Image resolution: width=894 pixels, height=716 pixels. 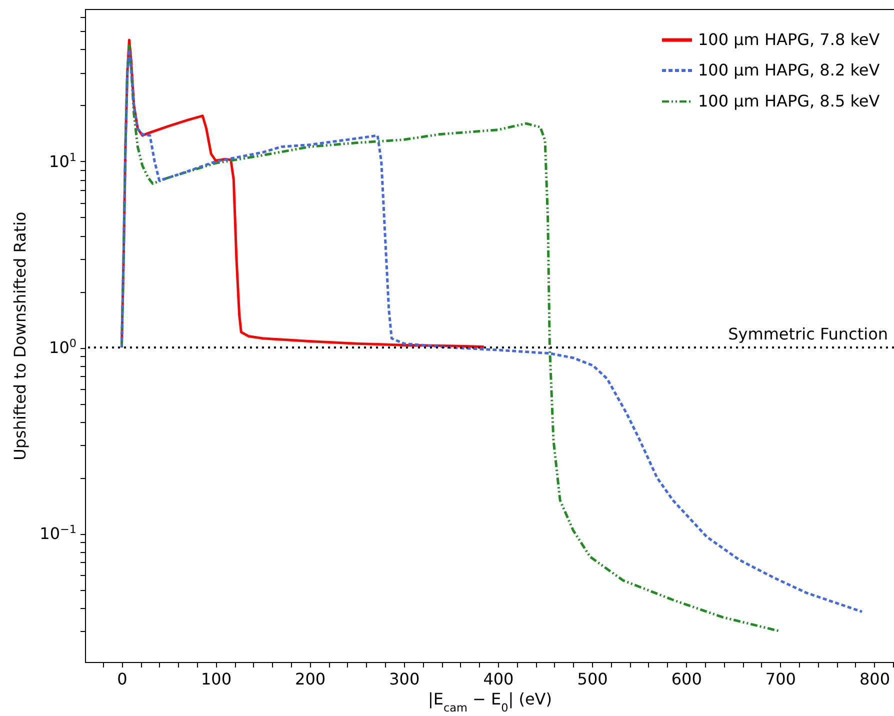 What do you see at coordinates (874, 679) in the screenshot?
I see `x-tick-label: 800` at bounding box center [874, 679].